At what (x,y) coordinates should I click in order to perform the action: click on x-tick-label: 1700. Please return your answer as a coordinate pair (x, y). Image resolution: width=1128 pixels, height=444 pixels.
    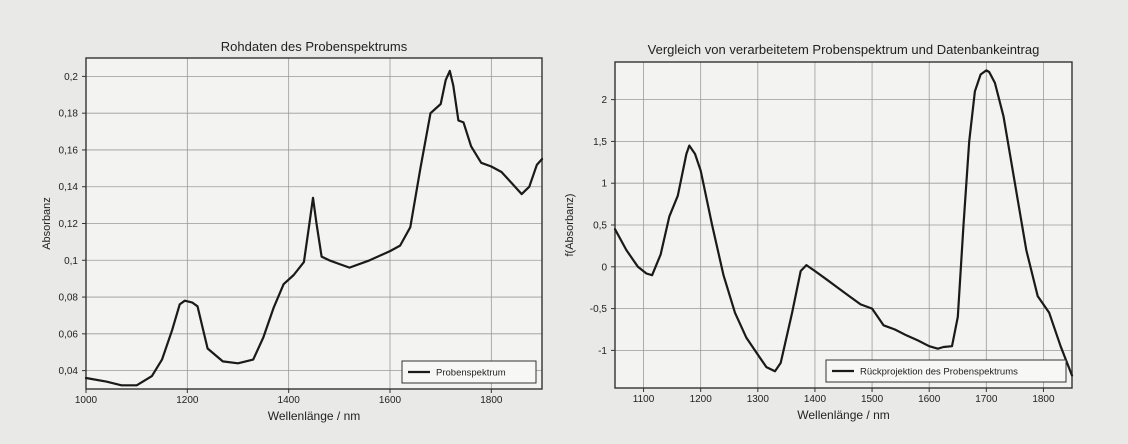
    Looking at the image, I should click on (986, 399).